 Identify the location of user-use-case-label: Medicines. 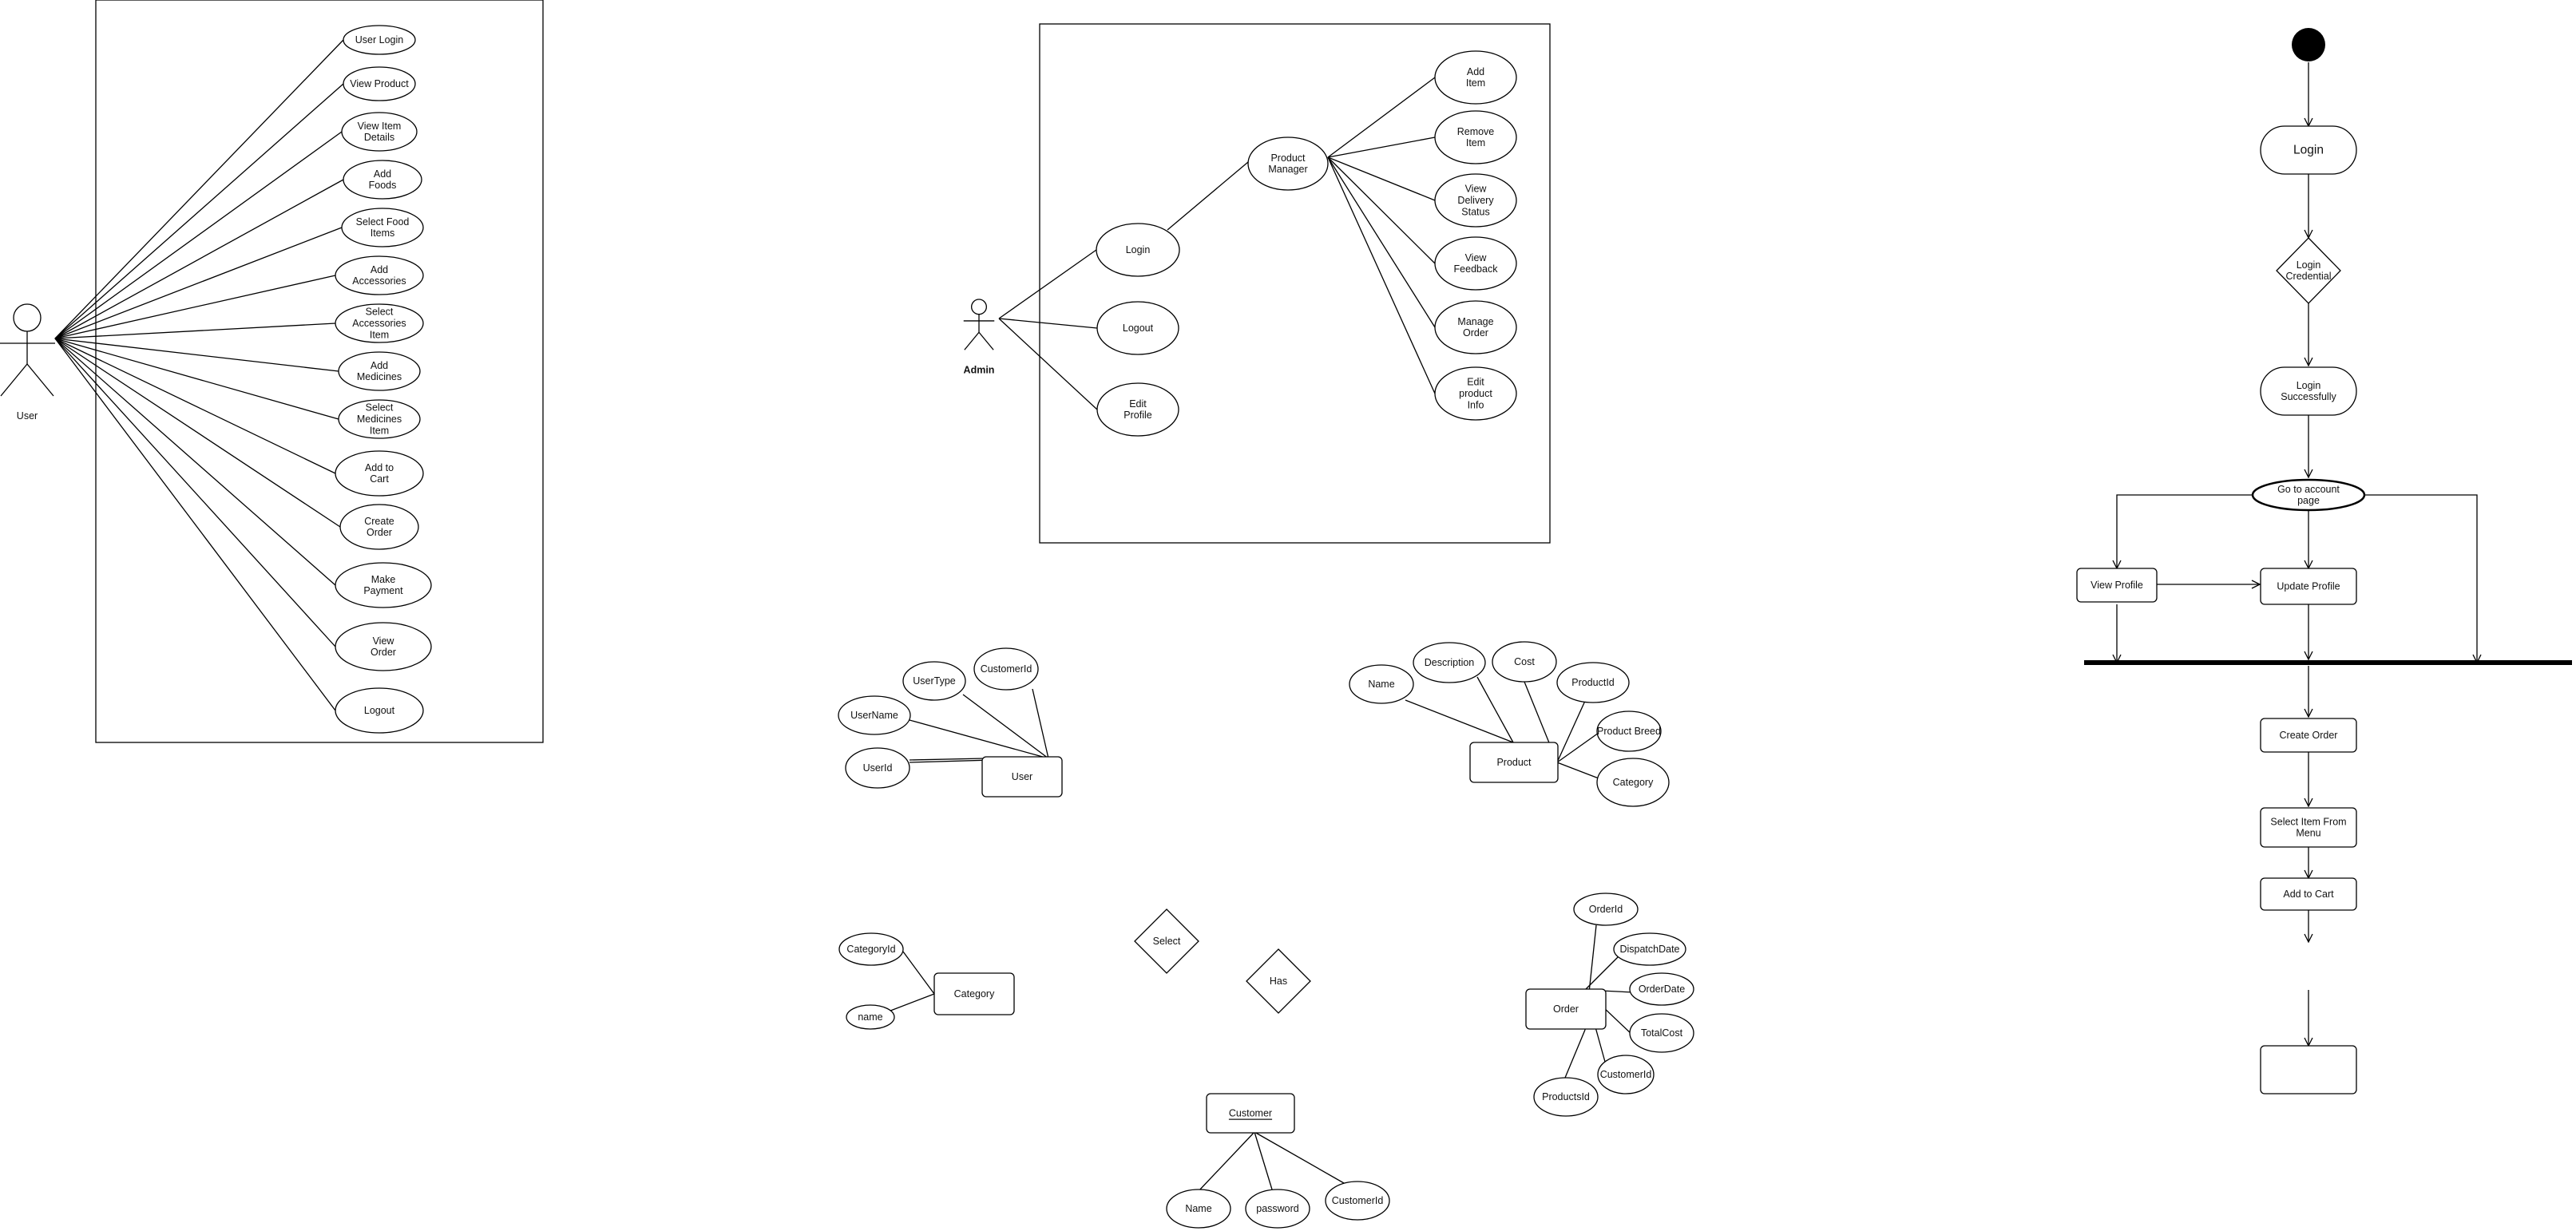
(379, 376).